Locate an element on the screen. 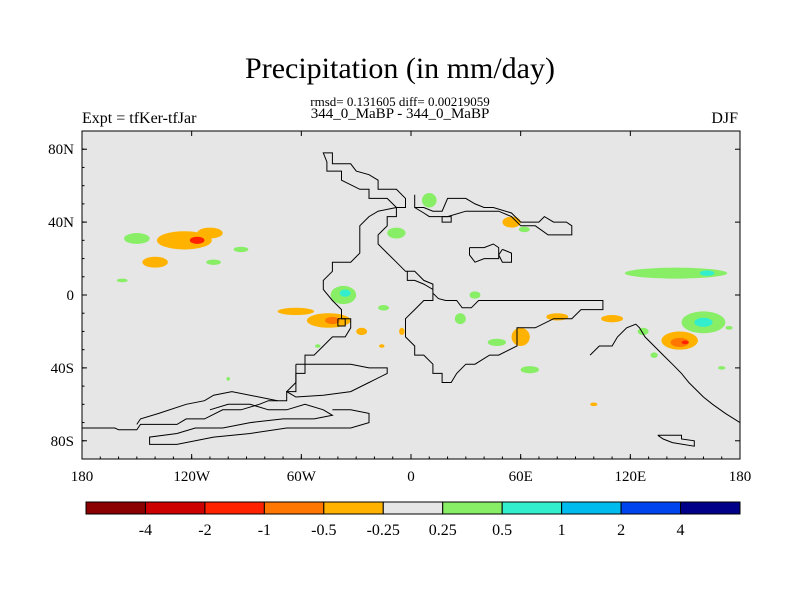 This screenshot has height=600, width=800. x-tick-label: 60W is located at coordinates (302, 477).